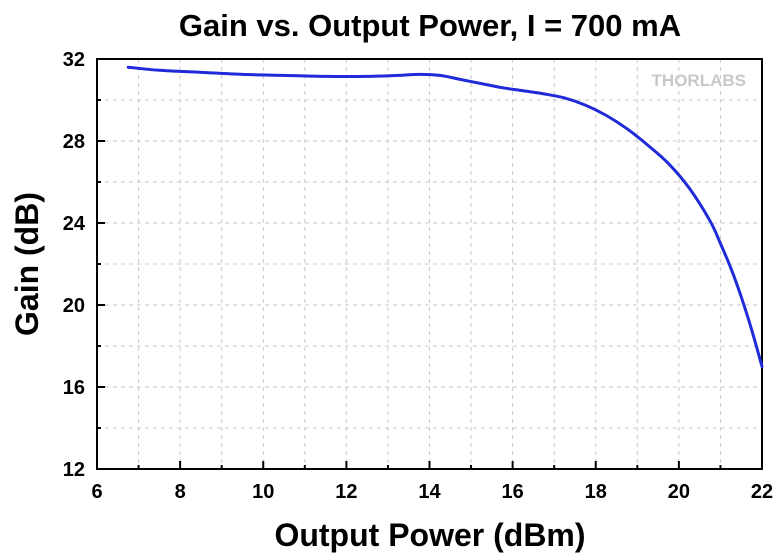  Describe the element at coordinates (513, 492) in the screenshot. I see `x-tick-label: 16` at that location.